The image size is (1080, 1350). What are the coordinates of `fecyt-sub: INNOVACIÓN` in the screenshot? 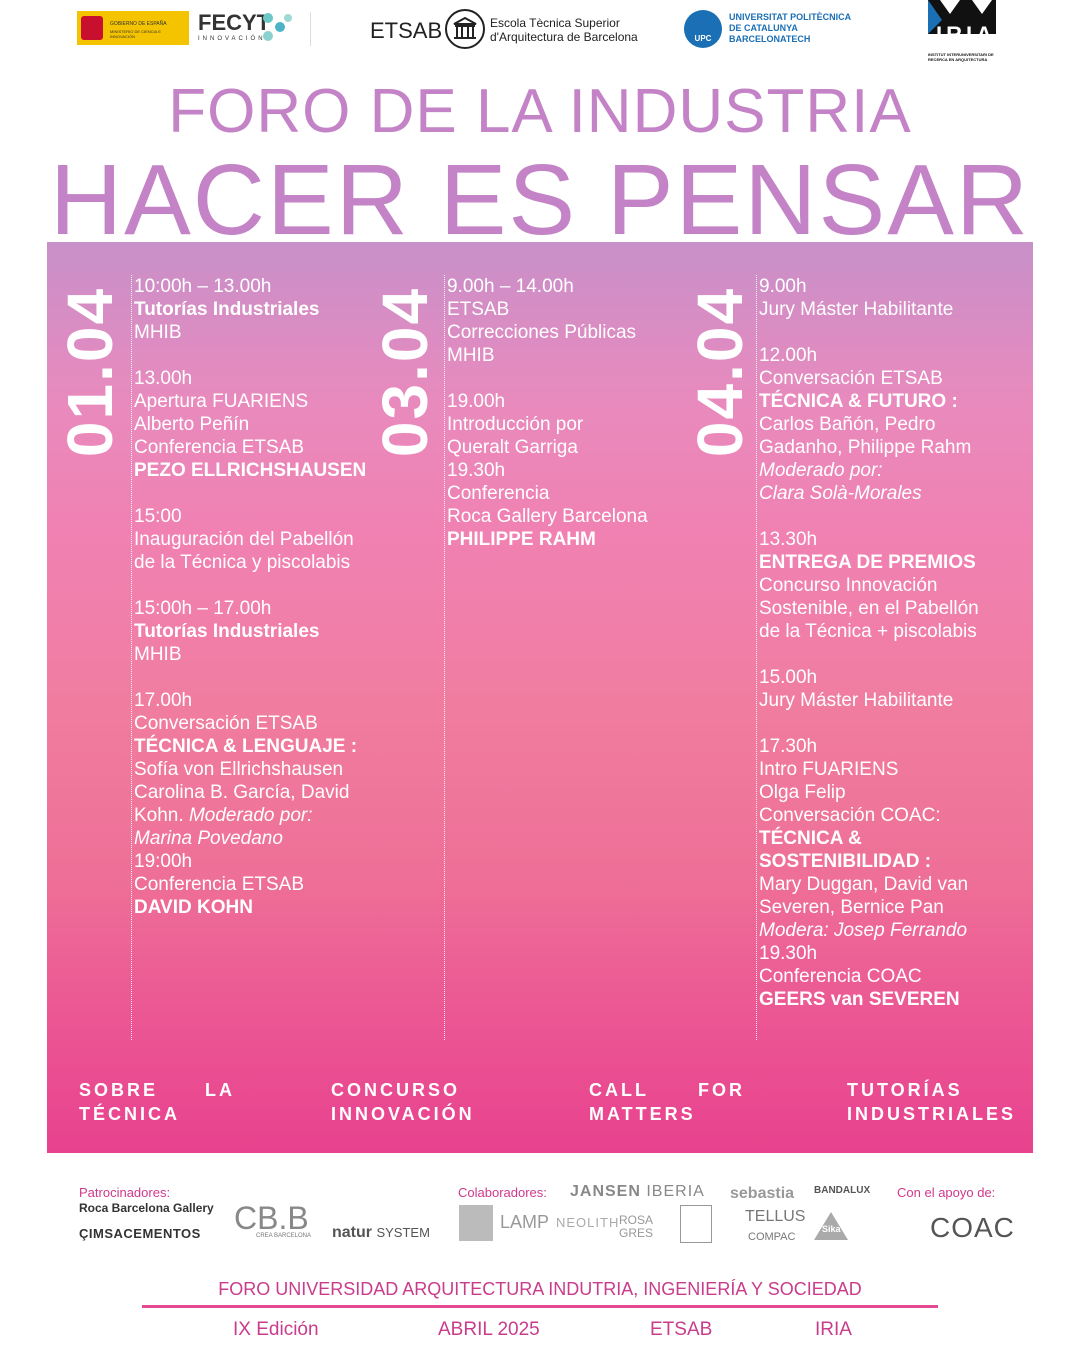 It's located at (232, 39).